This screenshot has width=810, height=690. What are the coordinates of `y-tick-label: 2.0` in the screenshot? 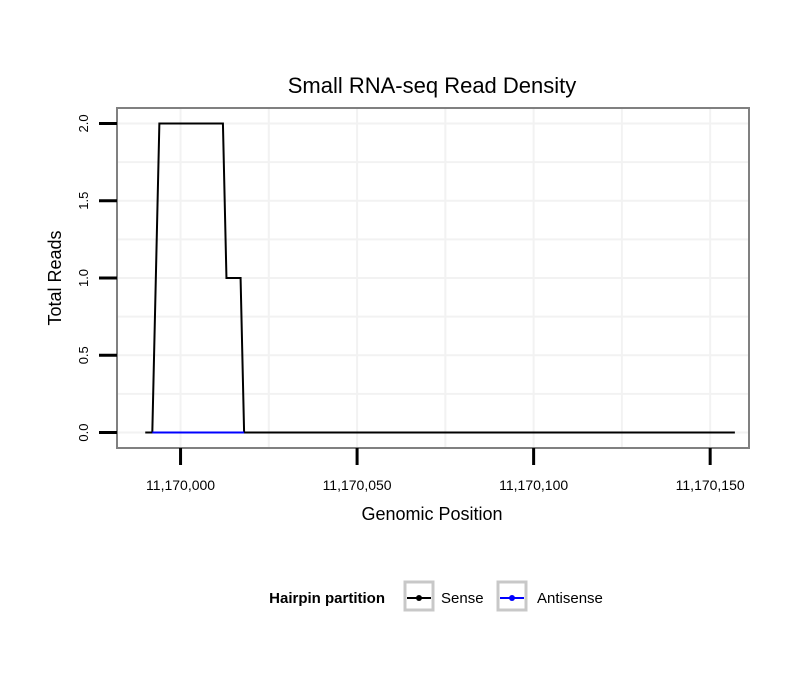 It's located at (83, 123).